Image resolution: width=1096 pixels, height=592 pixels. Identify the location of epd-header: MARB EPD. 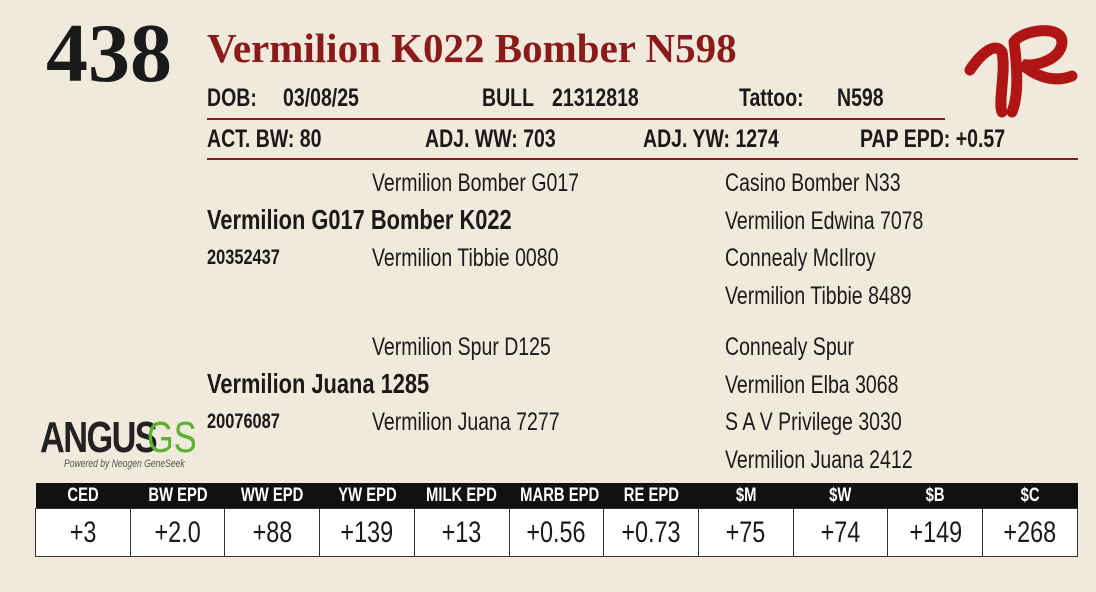
(560, 495).